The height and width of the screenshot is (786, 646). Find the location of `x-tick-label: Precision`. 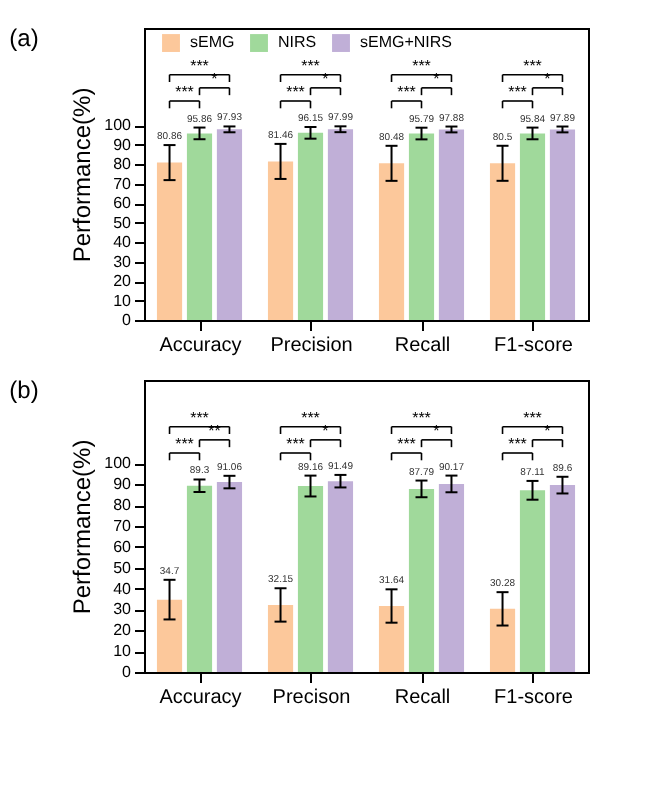

x-tick-label: Precision is located at coordinates (311, 346).